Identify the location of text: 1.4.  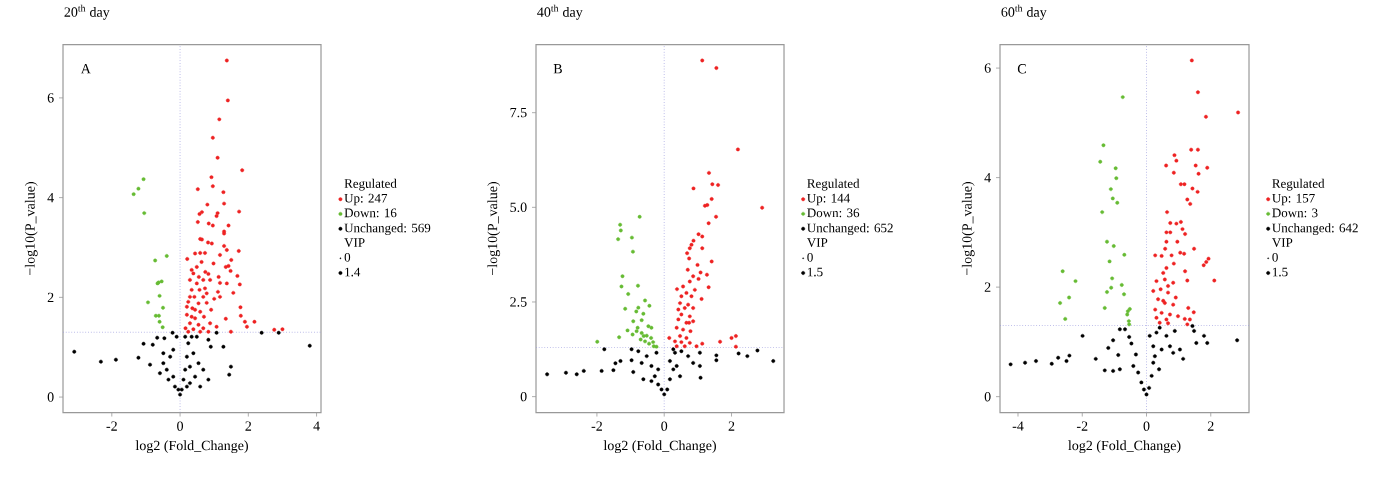
(353, 272).